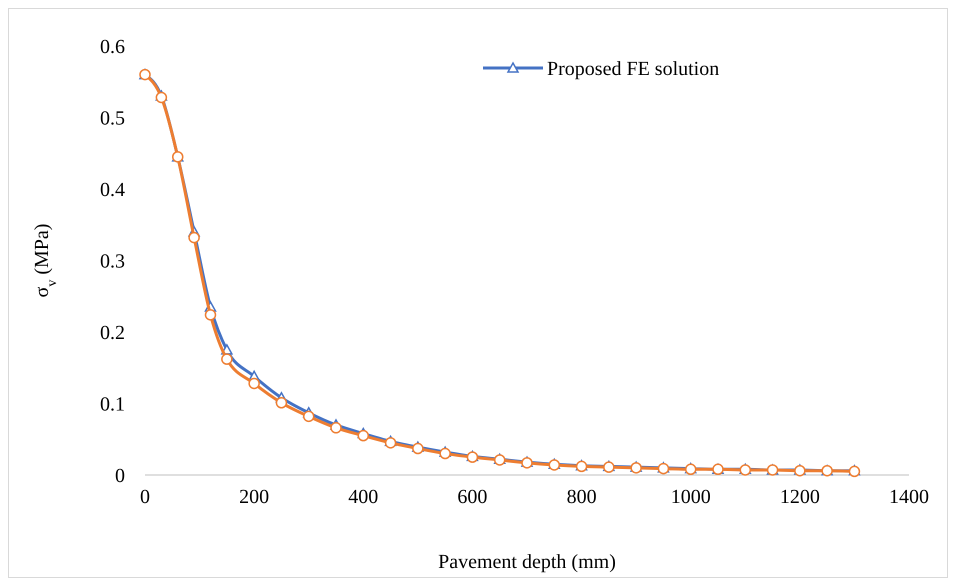  I want to click on y-tick-label: 0.5, so click(112, 119).